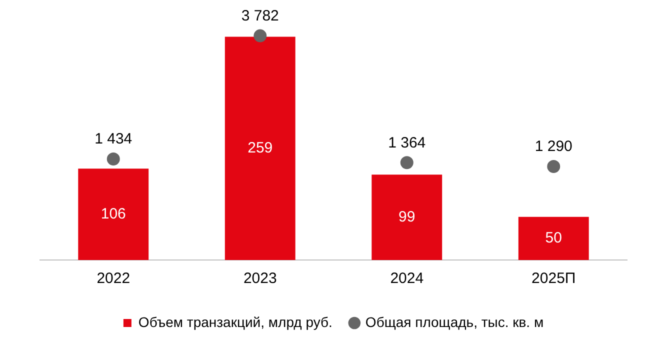  I want to click on data-label: 106, so click(113, 213).